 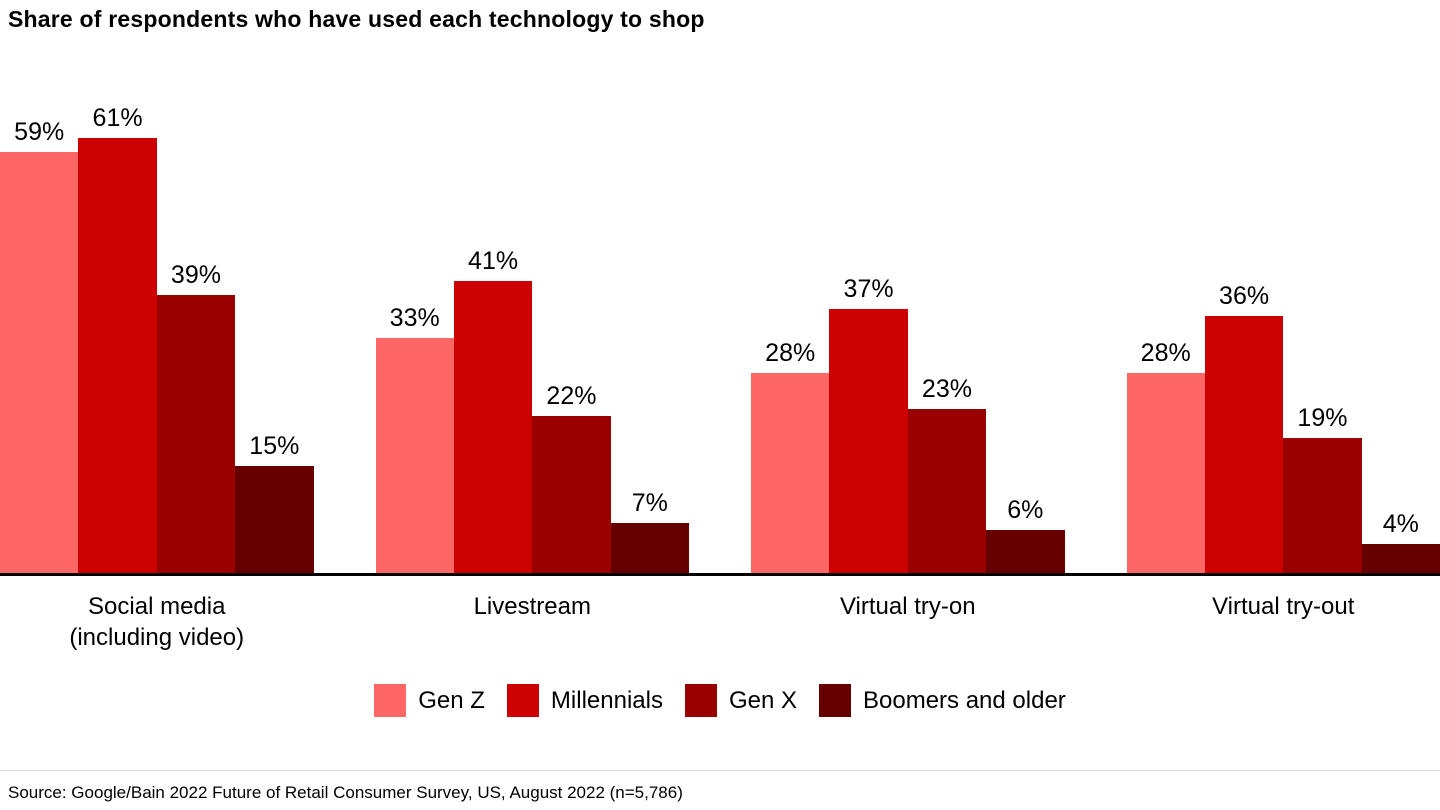 I want to click on legend-item-gen-z: Gen Z, so click(x=429, y=700).